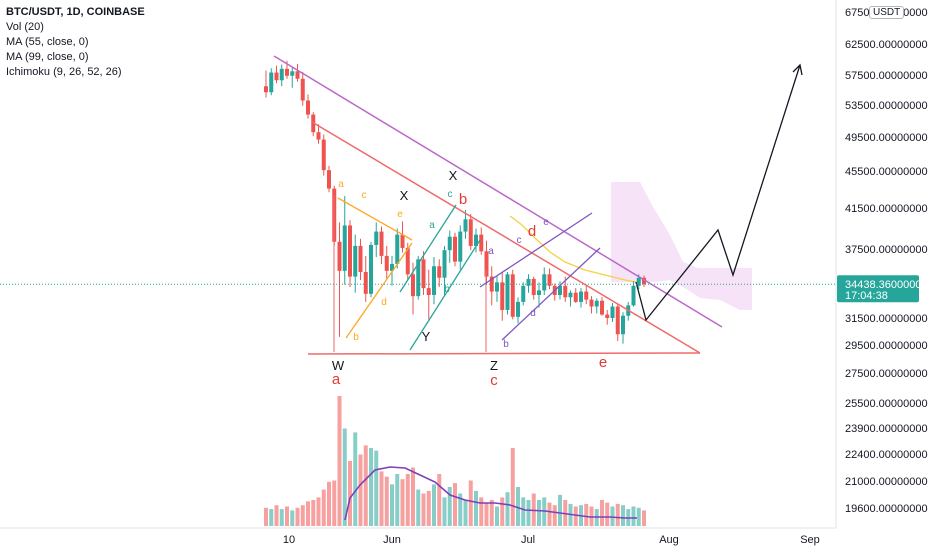 This screenshot has height=550, width=932. I want to click on wave-label-red-e: e, so click(603, 362).